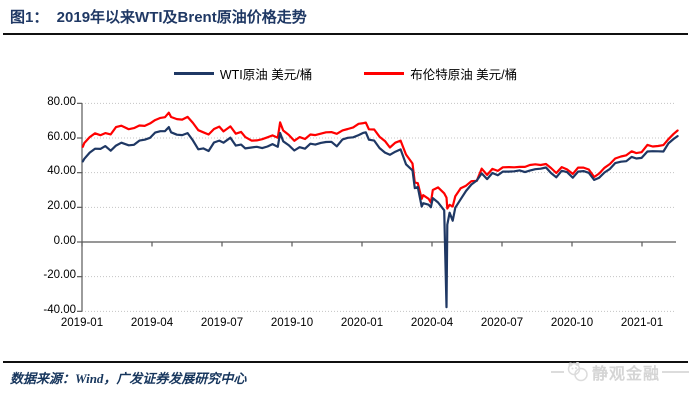 This screenshot has height=400, width=691. Describe the element at coordinates (59, 275) in the screenshot. I see `y-tick-label: -20.00` at that location.